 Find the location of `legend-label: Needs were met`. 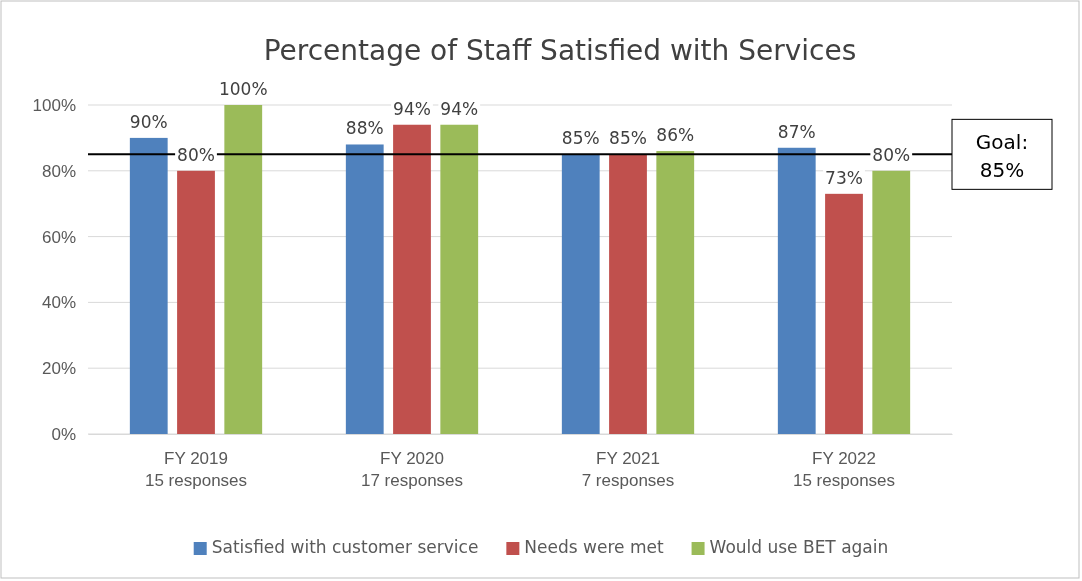

legend-label: Needs were met is located at coordinates (594, 547).